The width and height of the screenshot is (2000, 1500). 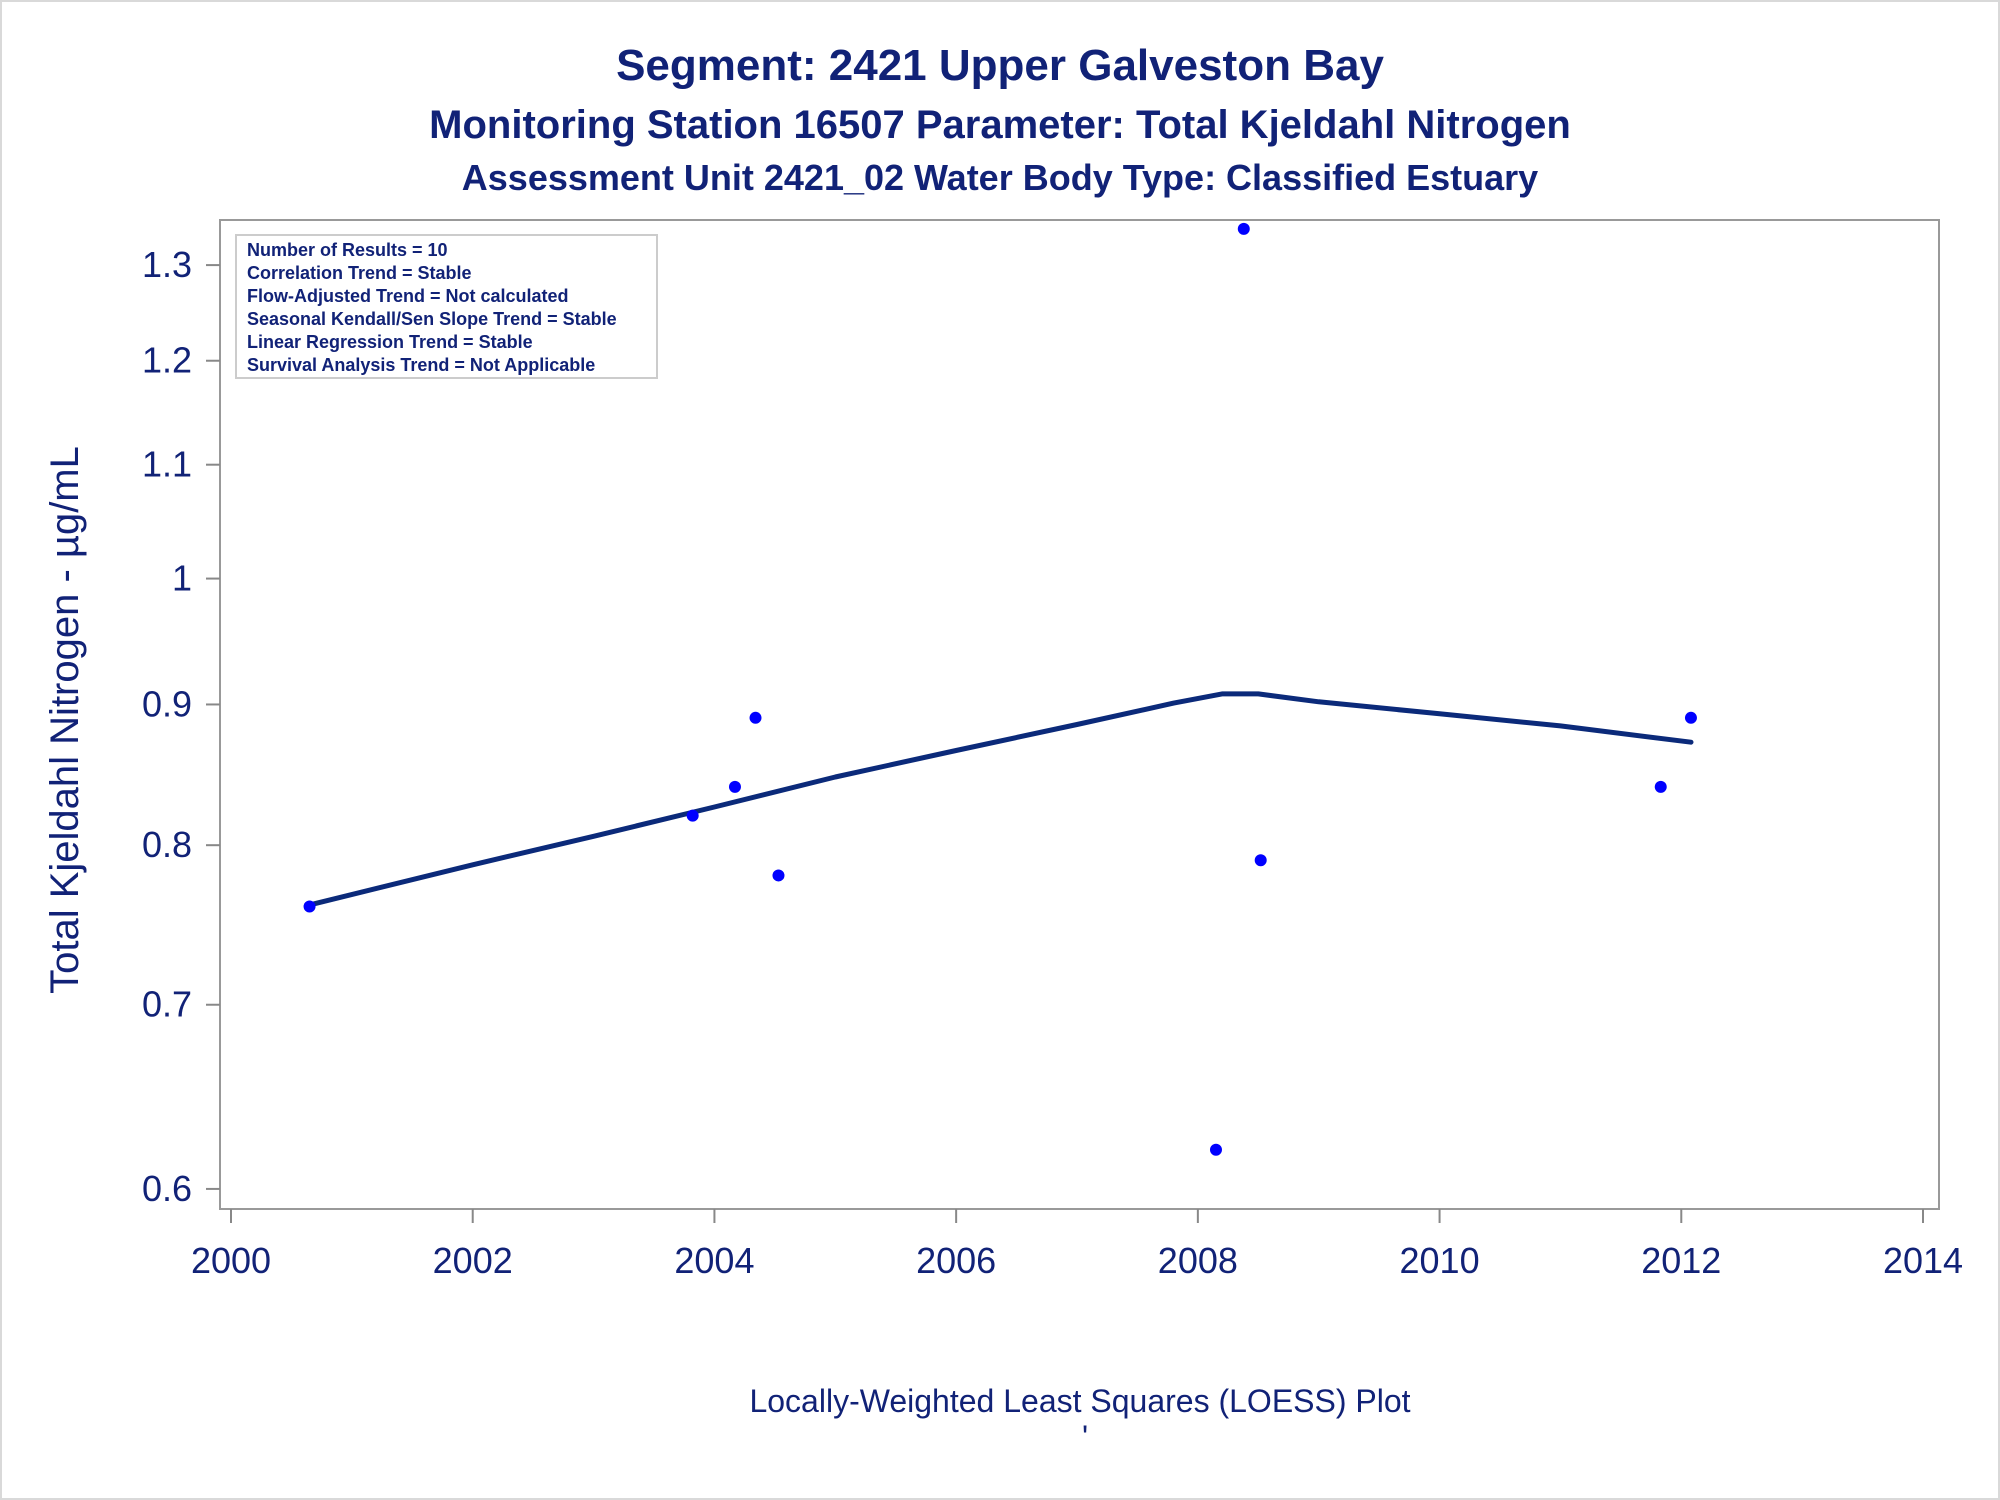 I want to click on chart-title: Segment: 2421 Upper Galveston Bay, so click(x=1000, y=65).